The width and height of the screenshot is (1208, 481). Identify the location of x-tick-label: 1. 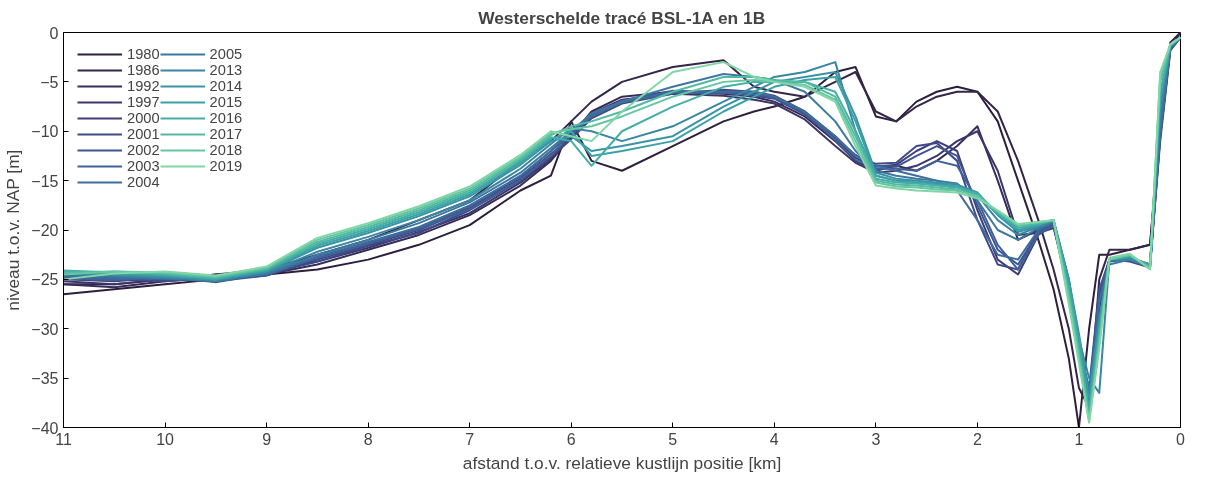
(1079, 439).